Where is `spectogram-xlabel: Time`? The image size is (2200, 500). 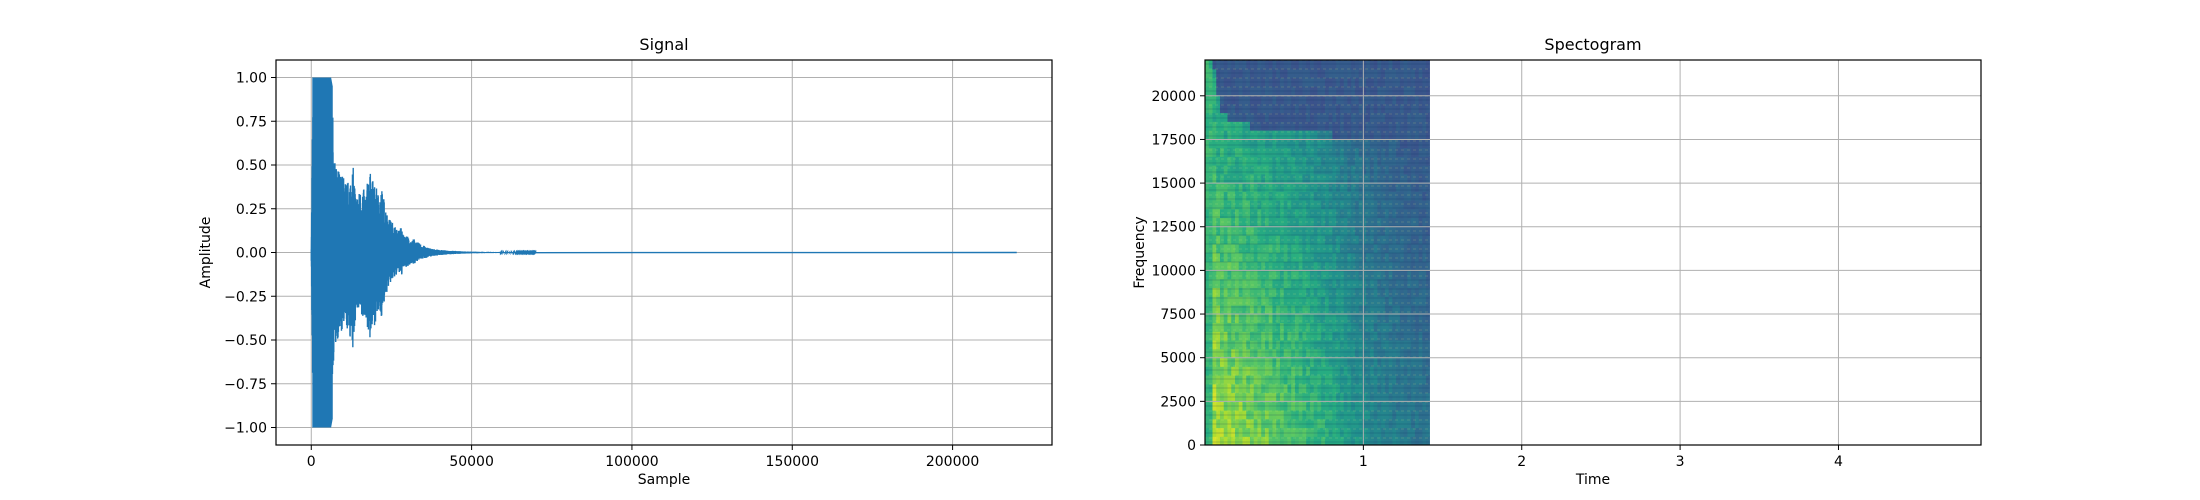
spectogram-xlabel: Time is located at coordinates (1592, 480).